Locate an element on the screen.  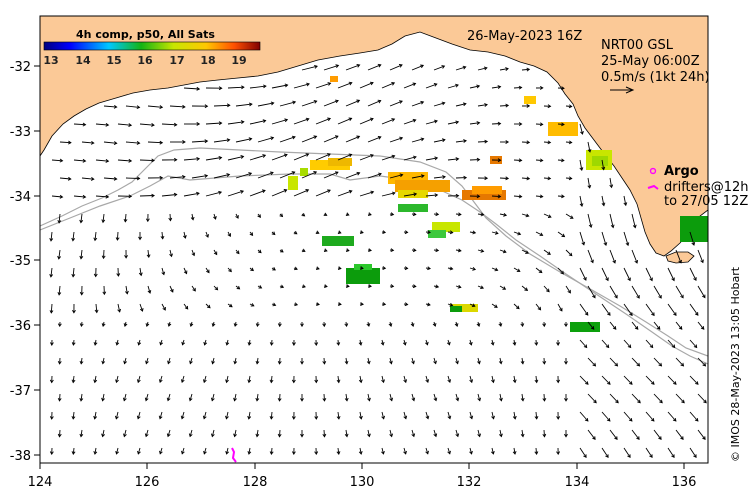
x-tick-label: 136 is located at coordinates (684, 482).